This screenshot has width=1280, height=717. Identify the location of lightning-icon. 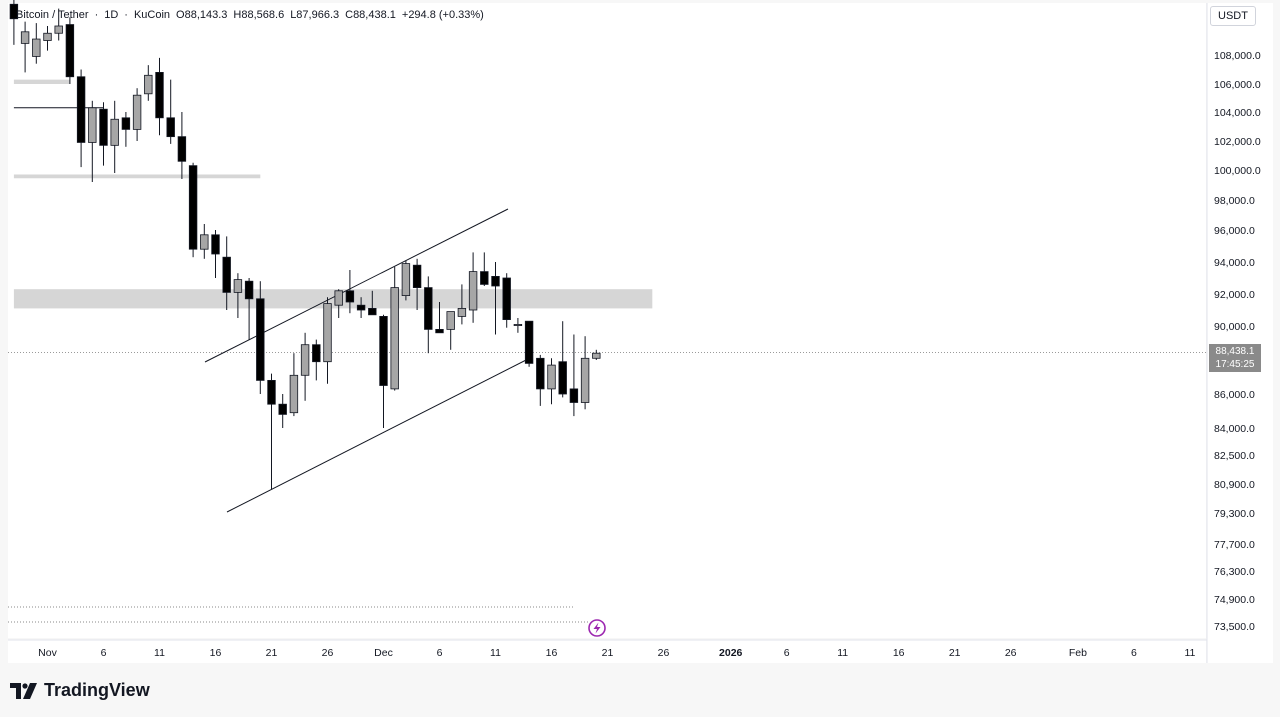
(597, 628).